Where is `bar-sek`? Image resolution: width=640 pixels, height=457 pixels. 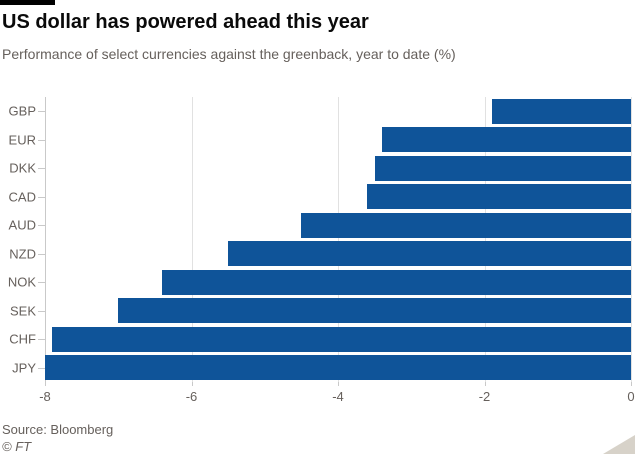 bar-sek is located at coordinates (374, 311).